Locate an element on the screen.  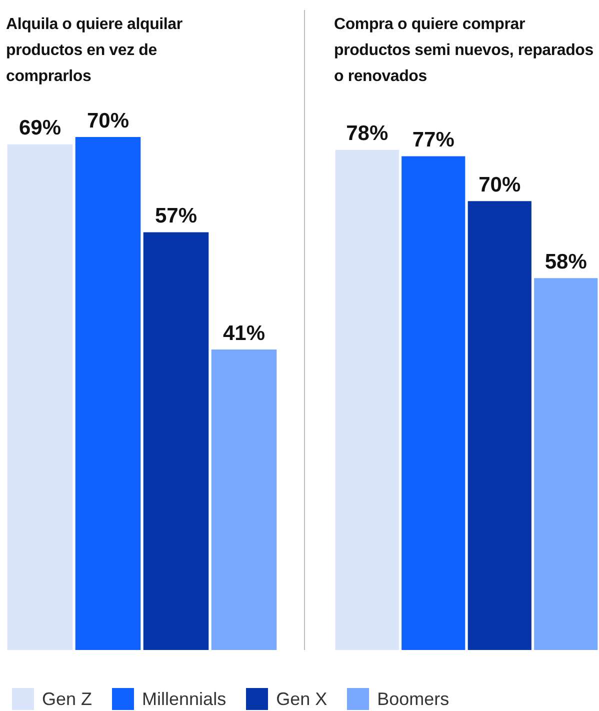
data-label: 69% is located at coordinates (40, 128).